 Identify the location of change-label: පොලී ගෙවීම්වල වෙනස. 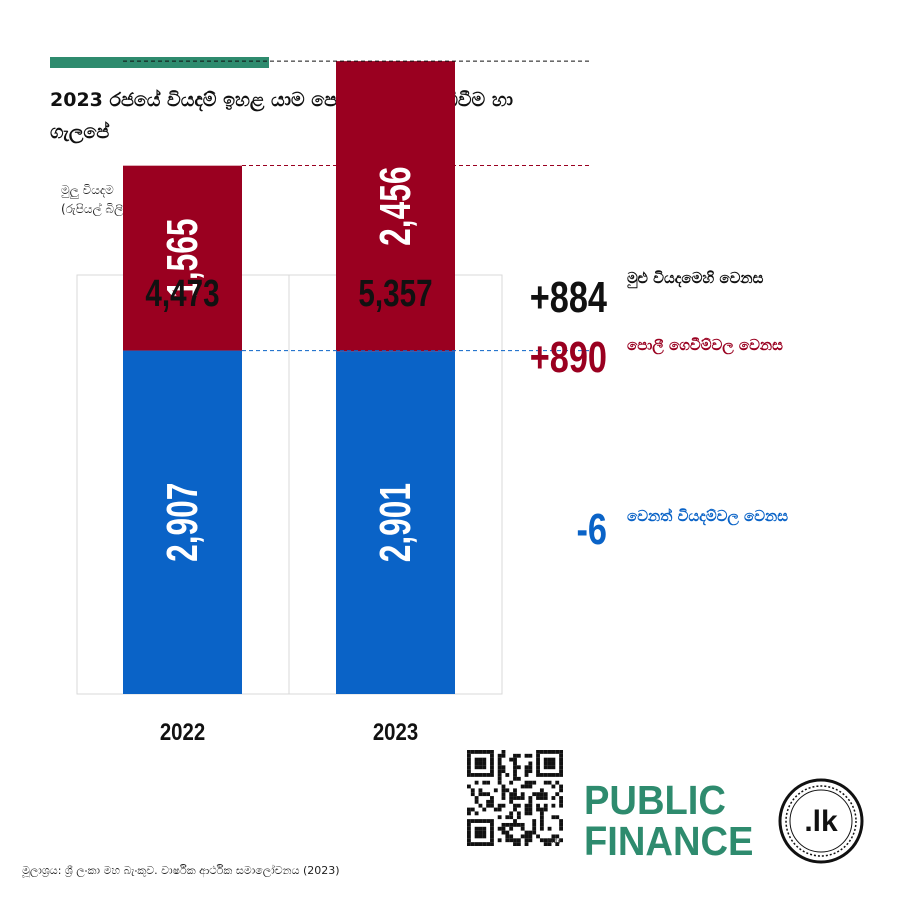
(705, 345).